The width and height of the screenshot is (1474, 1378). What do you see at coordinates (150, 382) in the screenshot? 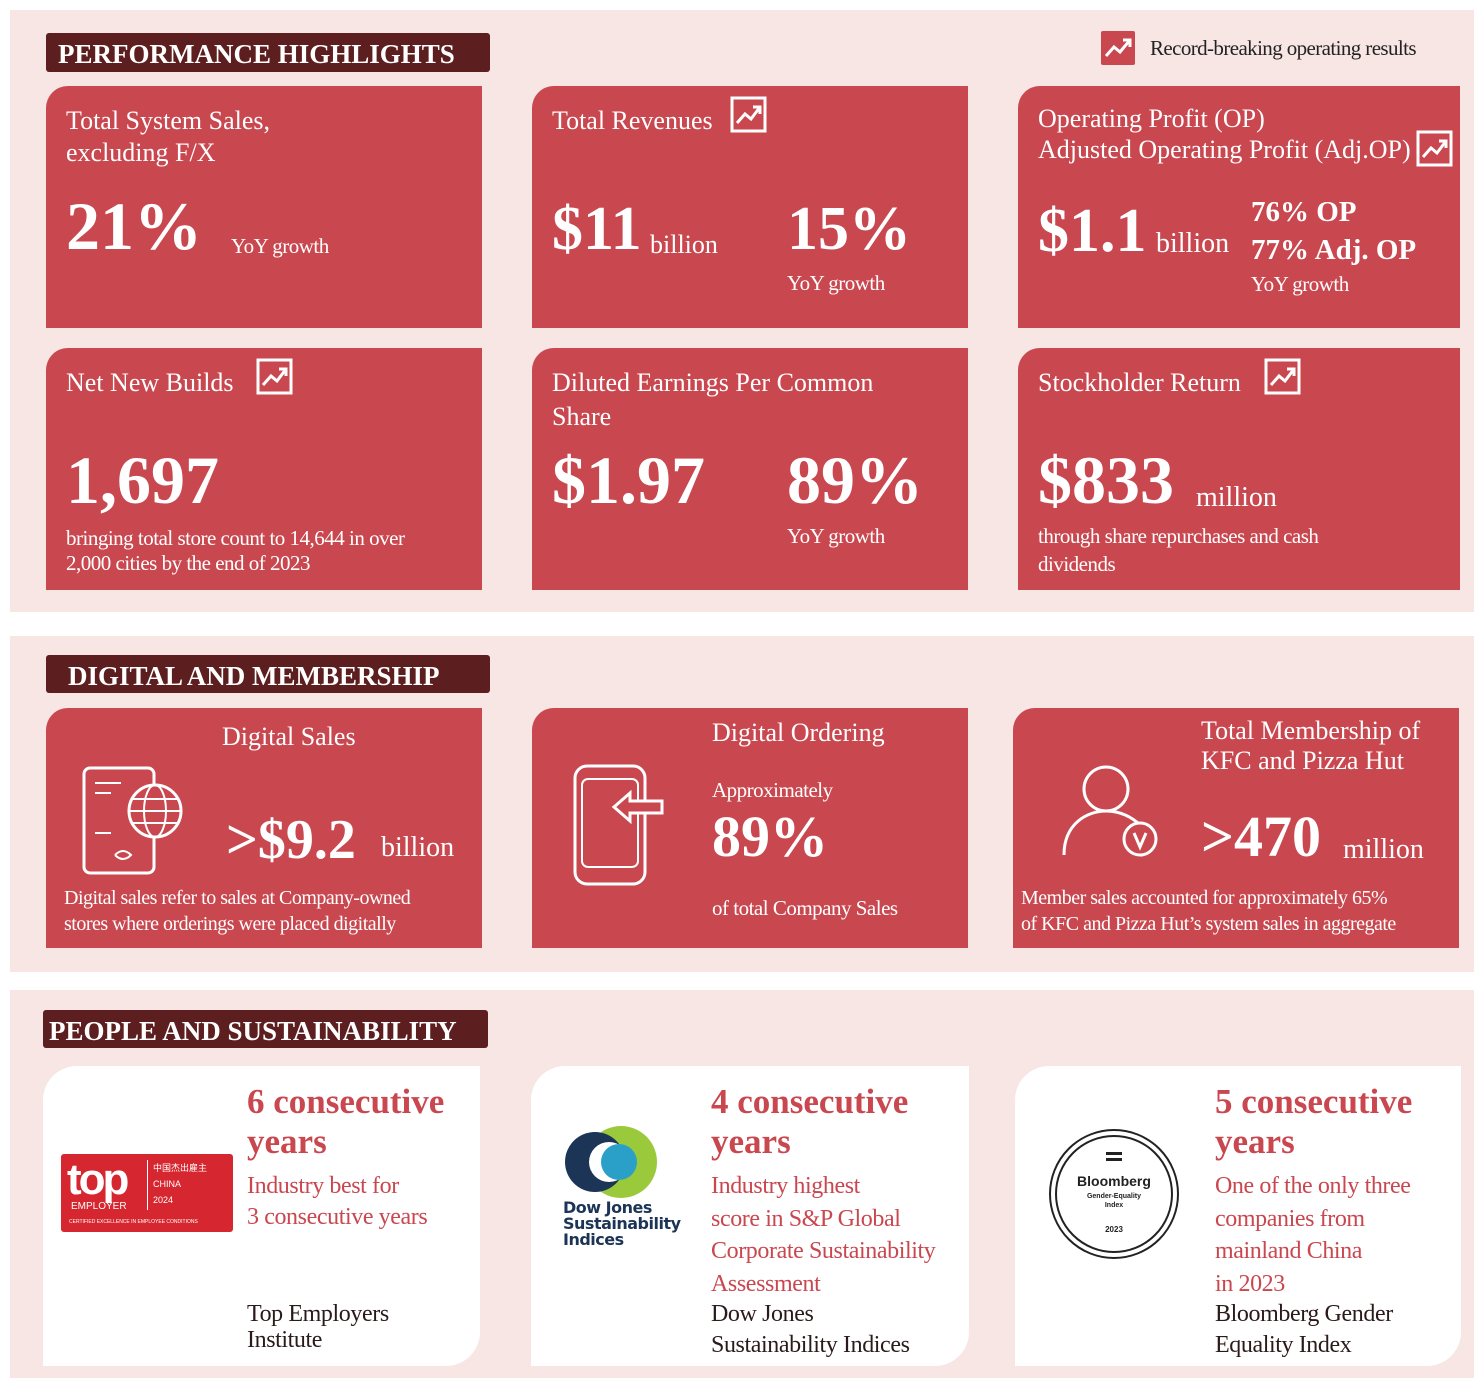
I see `card-label: Net New Builds` at bounding box center [150, 382].